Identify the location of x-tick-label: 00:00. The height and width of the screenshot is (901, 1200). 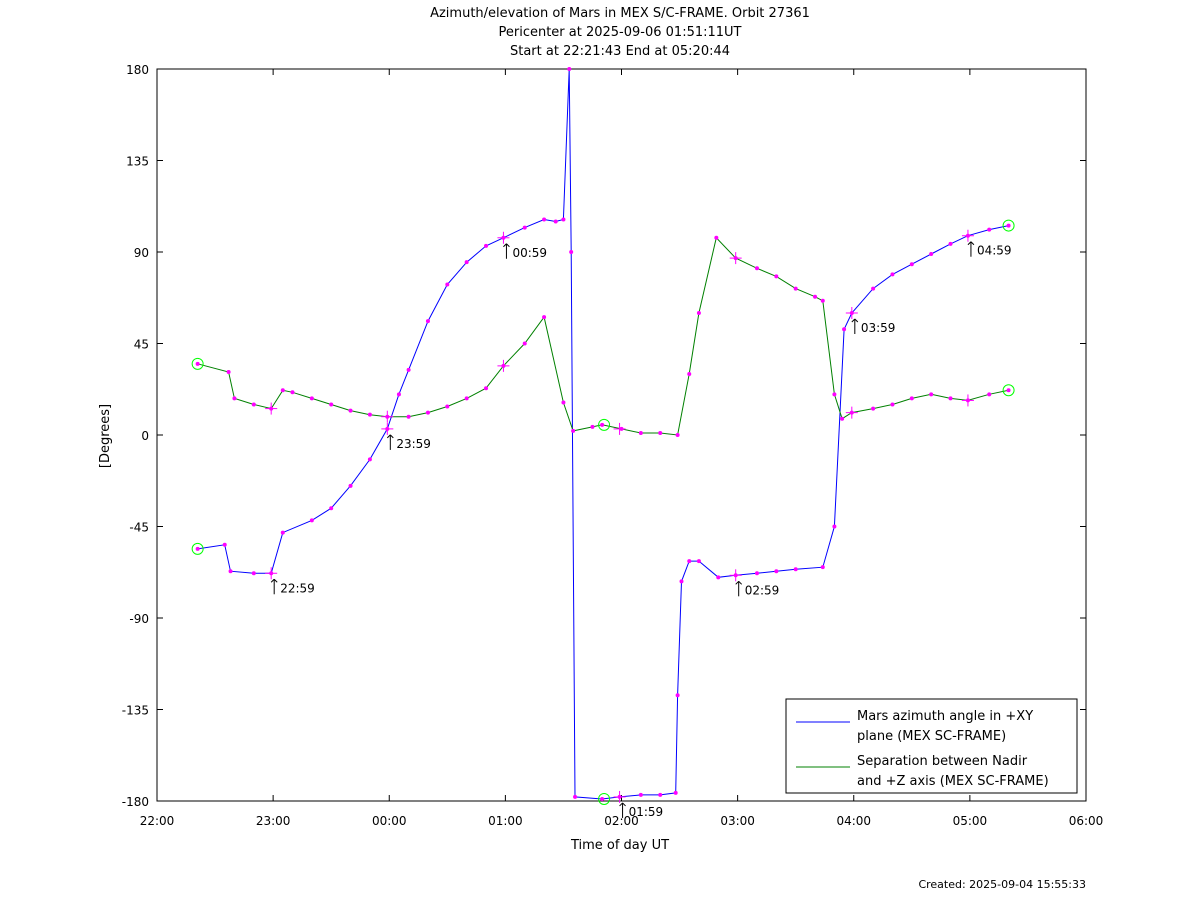
(389, 821).